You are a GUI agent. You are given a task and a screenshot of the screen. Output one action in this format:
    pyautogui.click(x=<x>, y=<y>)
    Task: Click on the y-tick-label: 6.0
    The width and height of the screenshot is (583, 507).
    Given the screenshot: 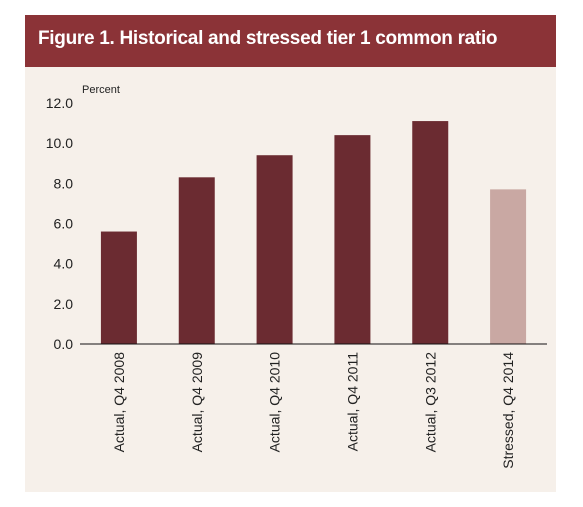 What is the action you would take?
    pyautogui.click(x=64, y=224)
    